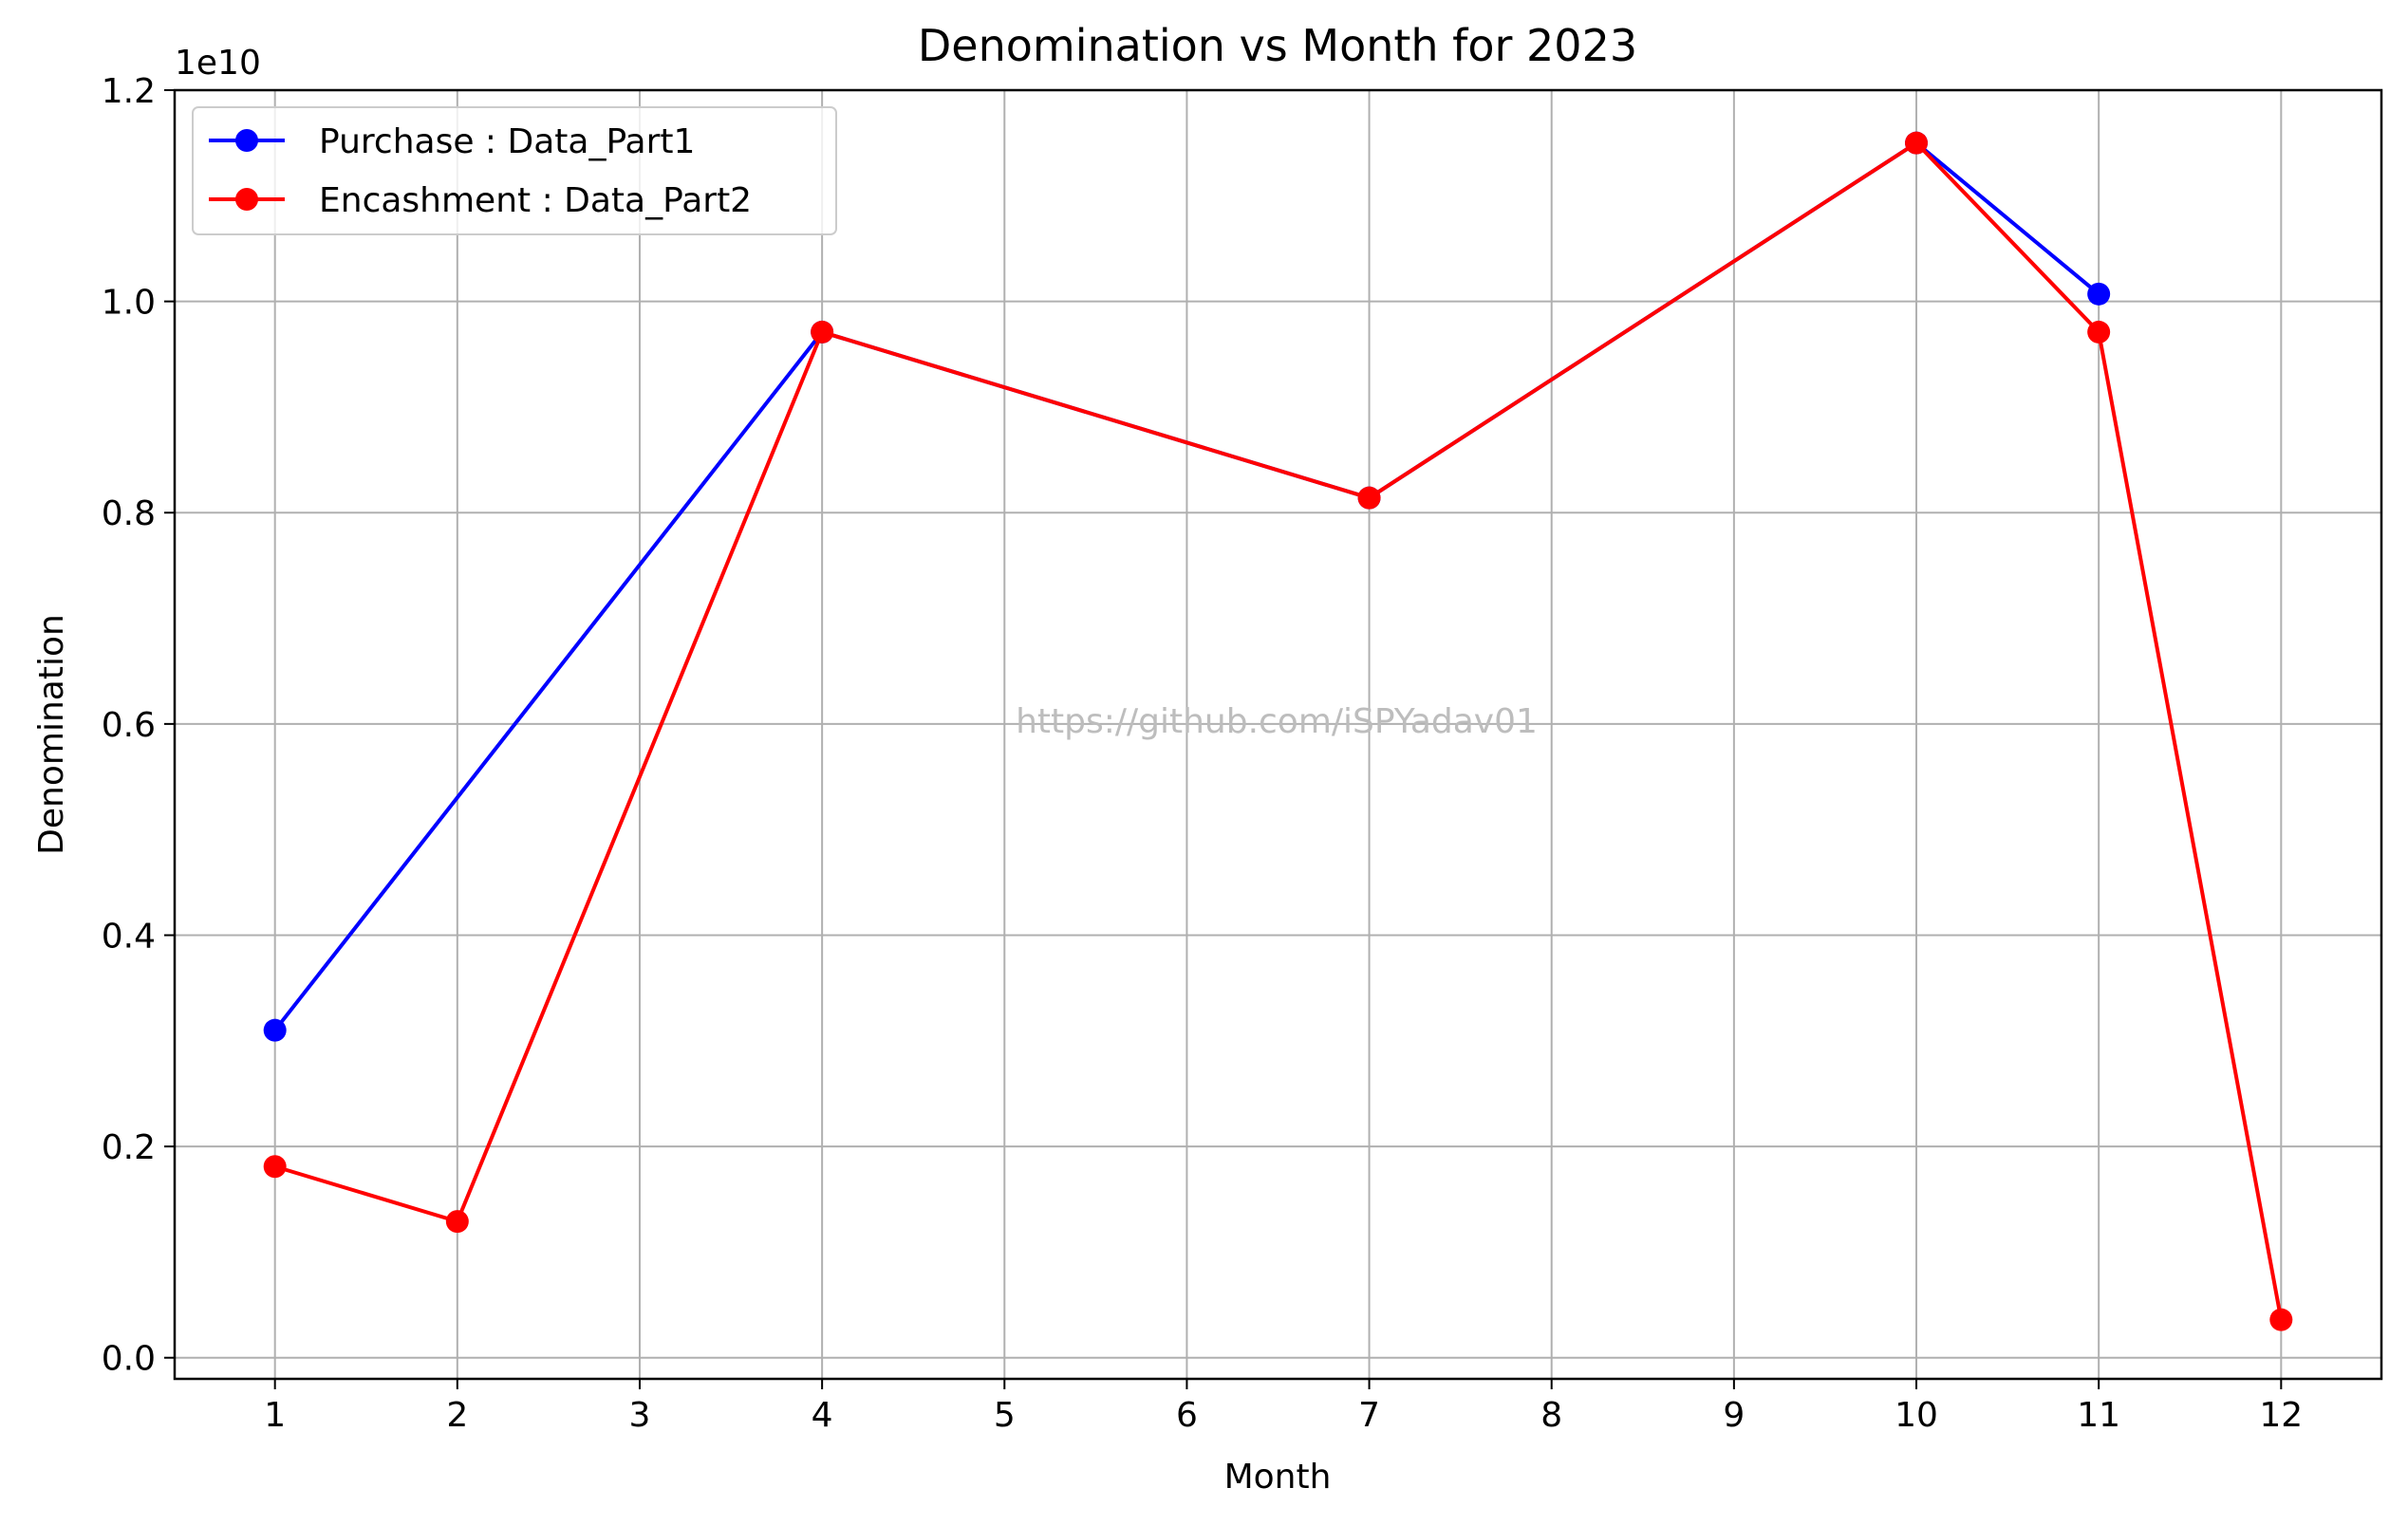  I want to click on x-tick-label: 10, so click(1916, 1415).